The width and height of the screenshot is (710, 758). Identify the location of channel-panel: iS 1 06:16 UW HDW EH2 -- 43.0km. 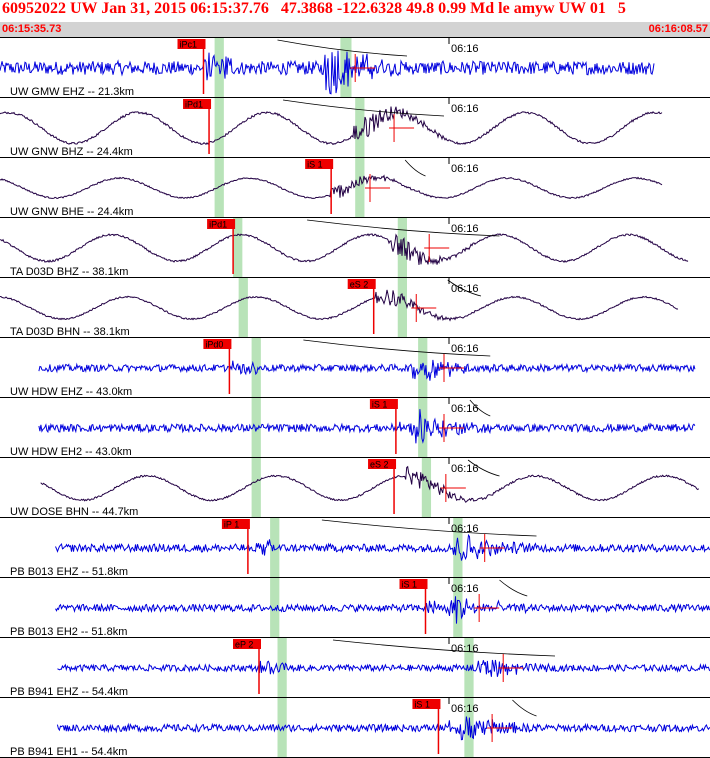
(355, 428).